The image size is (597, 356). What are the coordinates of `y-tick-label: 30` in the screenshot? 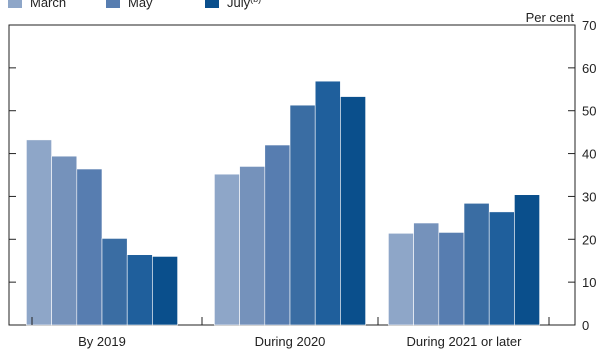 It's located at (589, 196).